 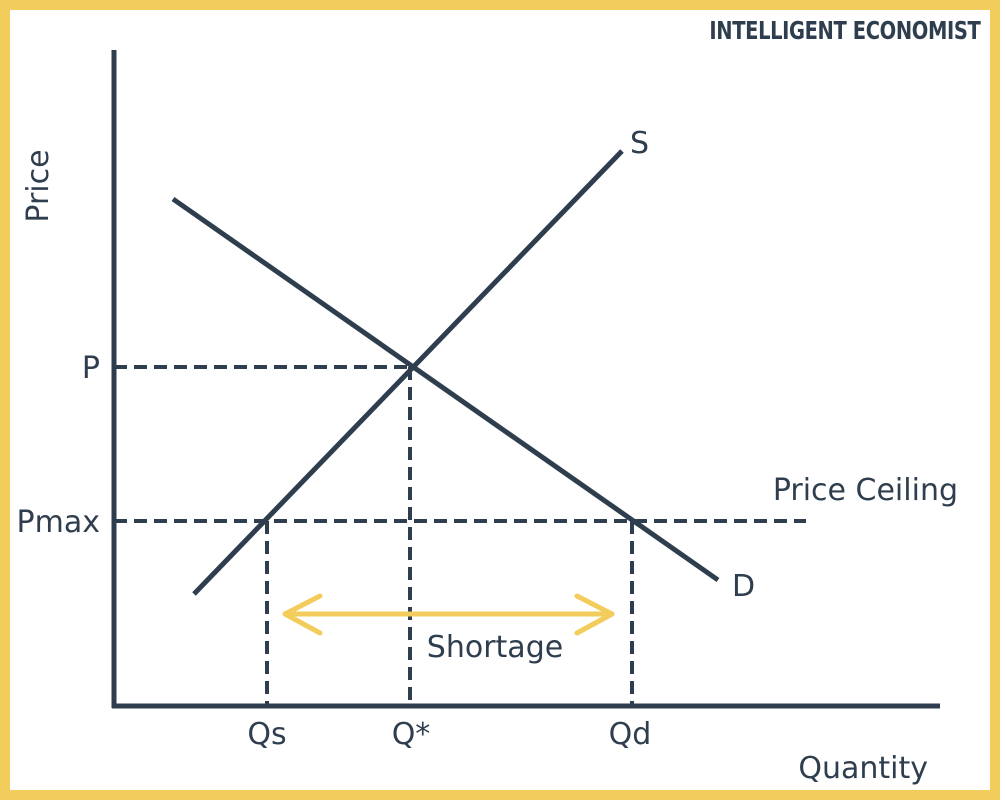 I want to click on demand-label: D, so click(x=743, y=586).